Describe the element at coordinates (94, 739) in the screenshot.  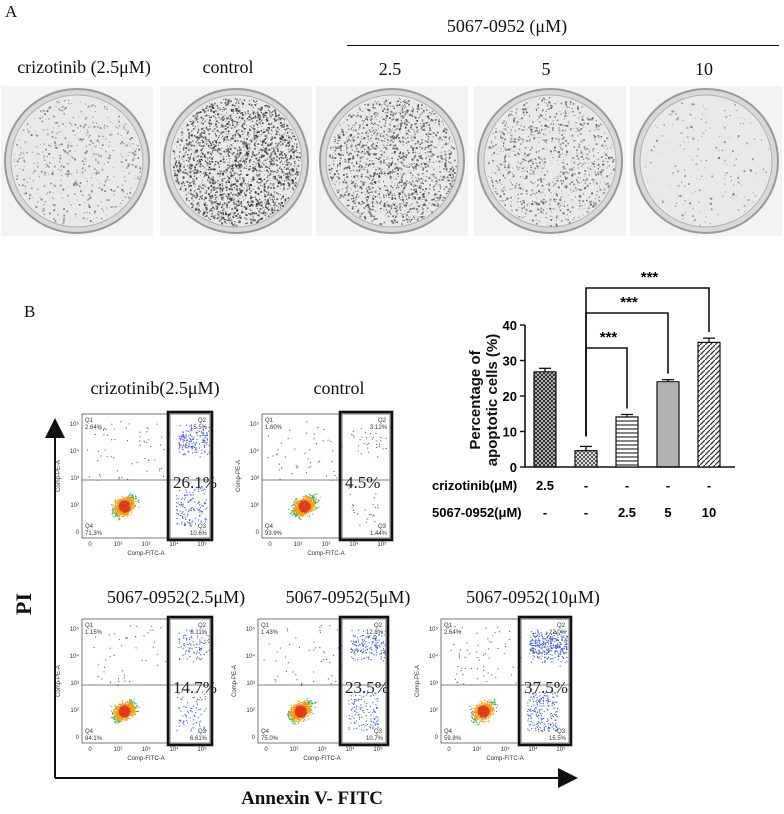
I see `quadrant-label: 84.1%` at that location.